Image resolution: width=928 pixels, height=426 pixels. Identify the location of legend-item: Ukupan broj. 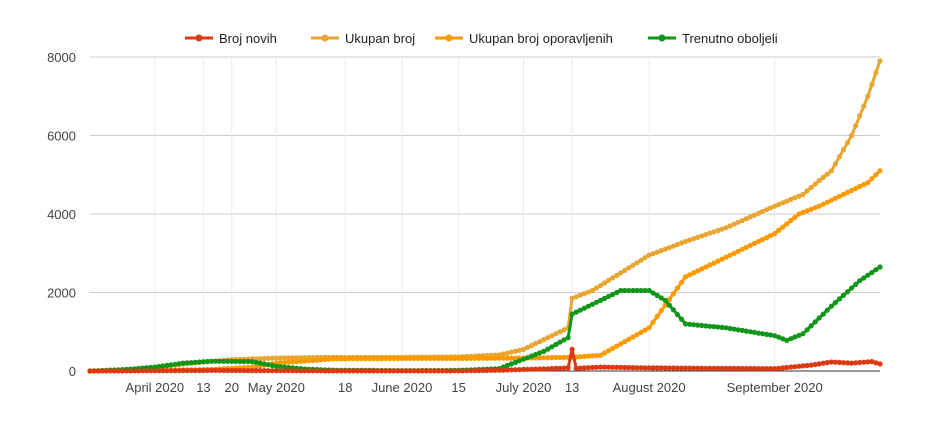
(363, 38).